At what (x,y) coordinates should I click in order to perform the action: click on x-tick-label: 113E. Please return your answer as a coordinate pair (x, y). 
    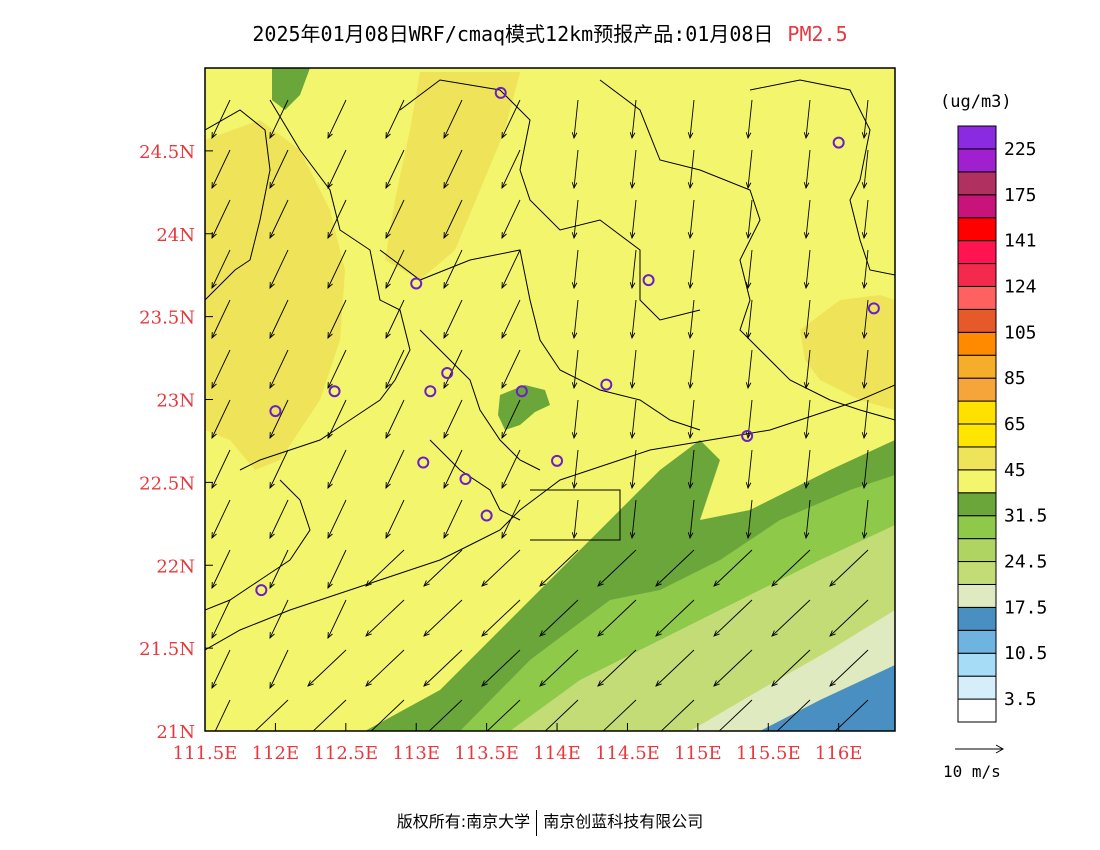
    Looking at the image, I should click on (416, 753).